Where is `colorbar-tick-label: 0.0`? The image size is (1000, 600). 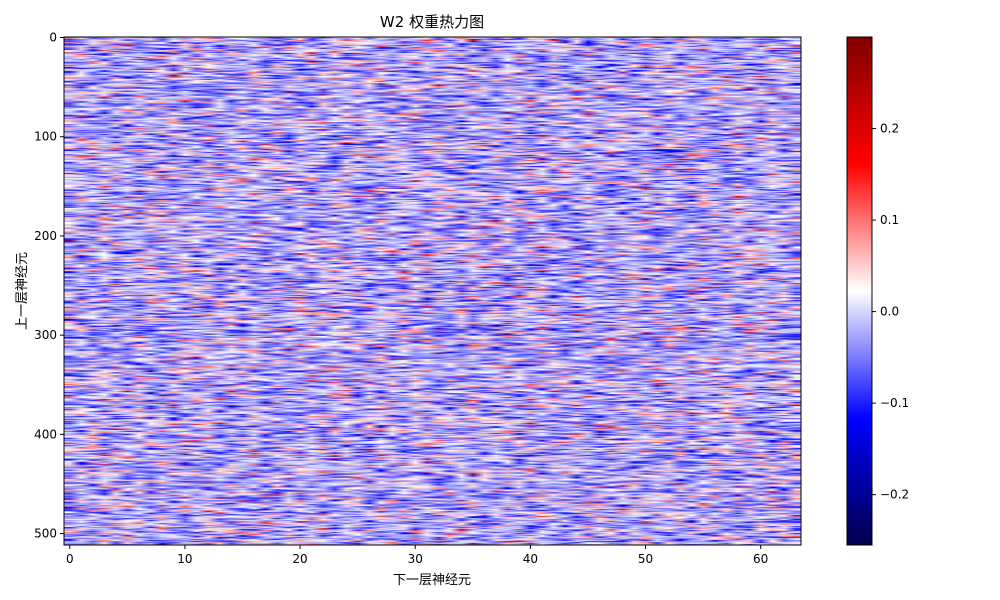 colorbar-tick-label: 0.0 is located at coordinates (889, 312).